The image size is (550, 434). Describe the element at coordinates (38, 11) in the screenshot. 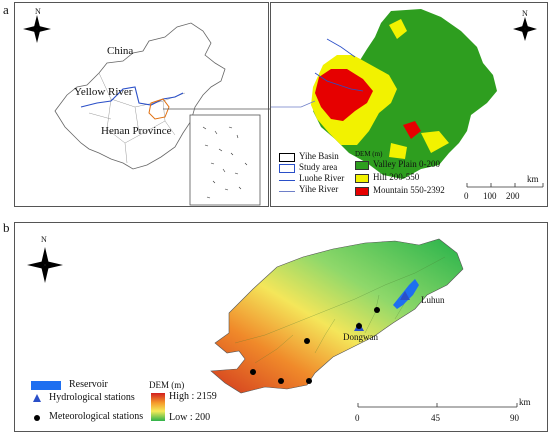

I see `north-label-a: N` at that location.